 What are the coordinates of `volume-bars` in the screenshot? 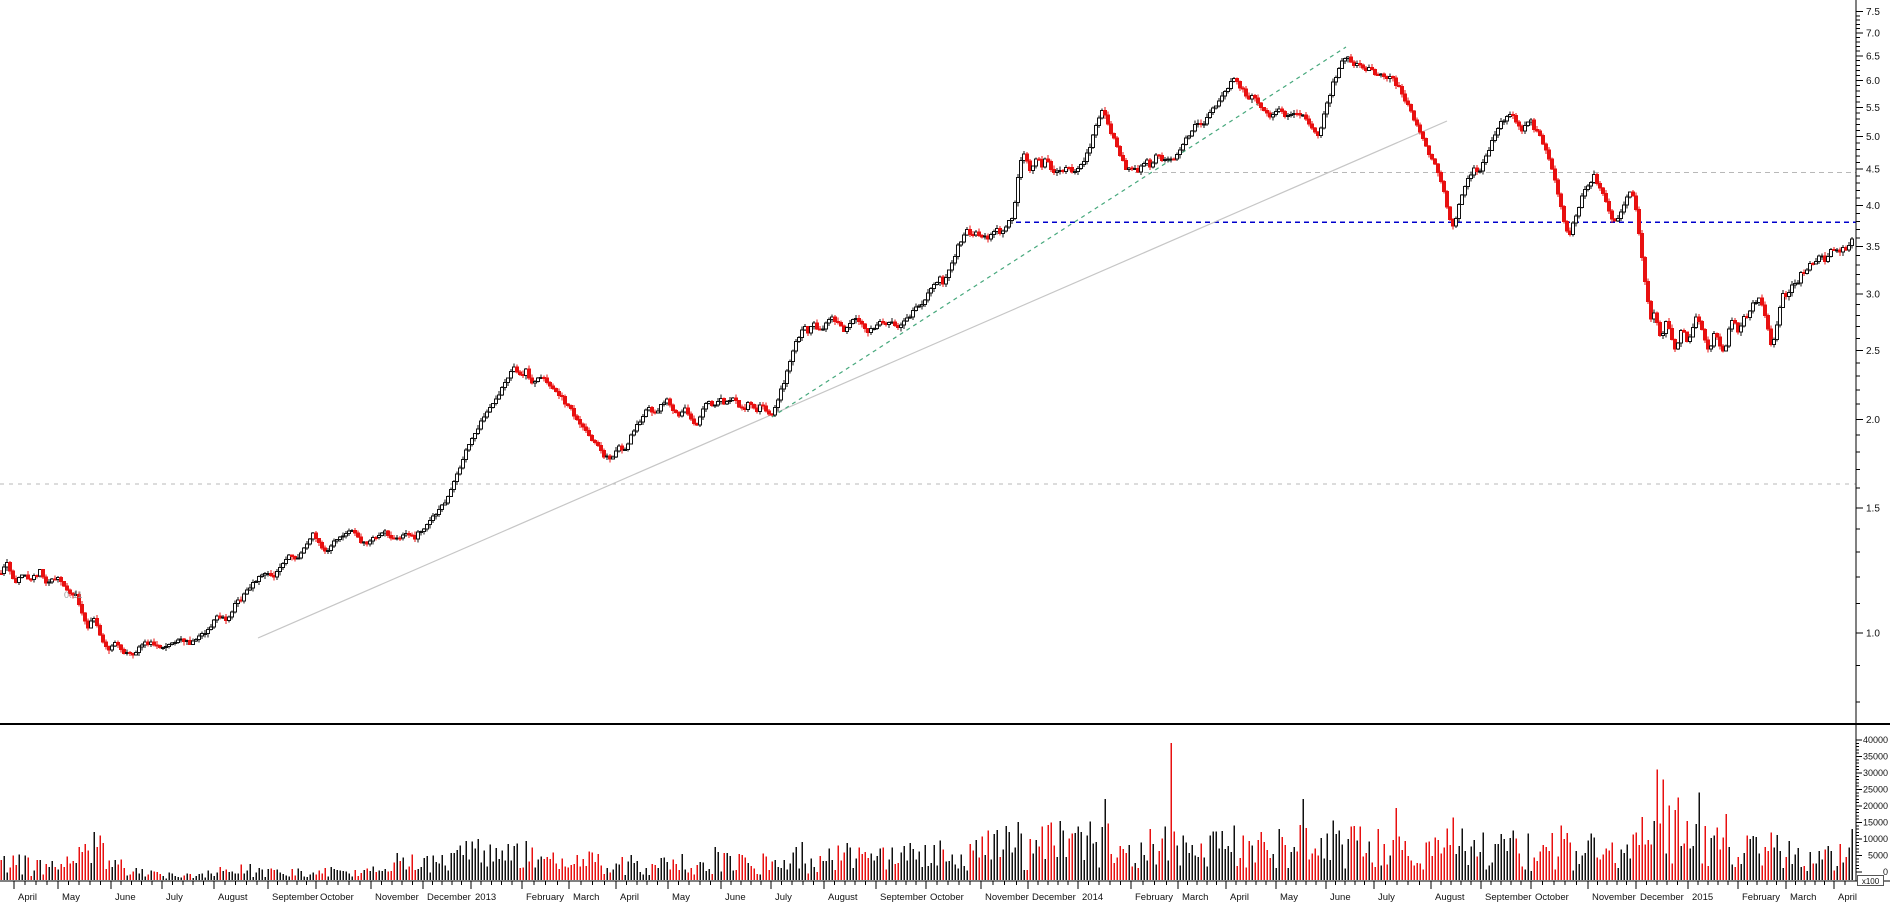 It's located at (926, 811).